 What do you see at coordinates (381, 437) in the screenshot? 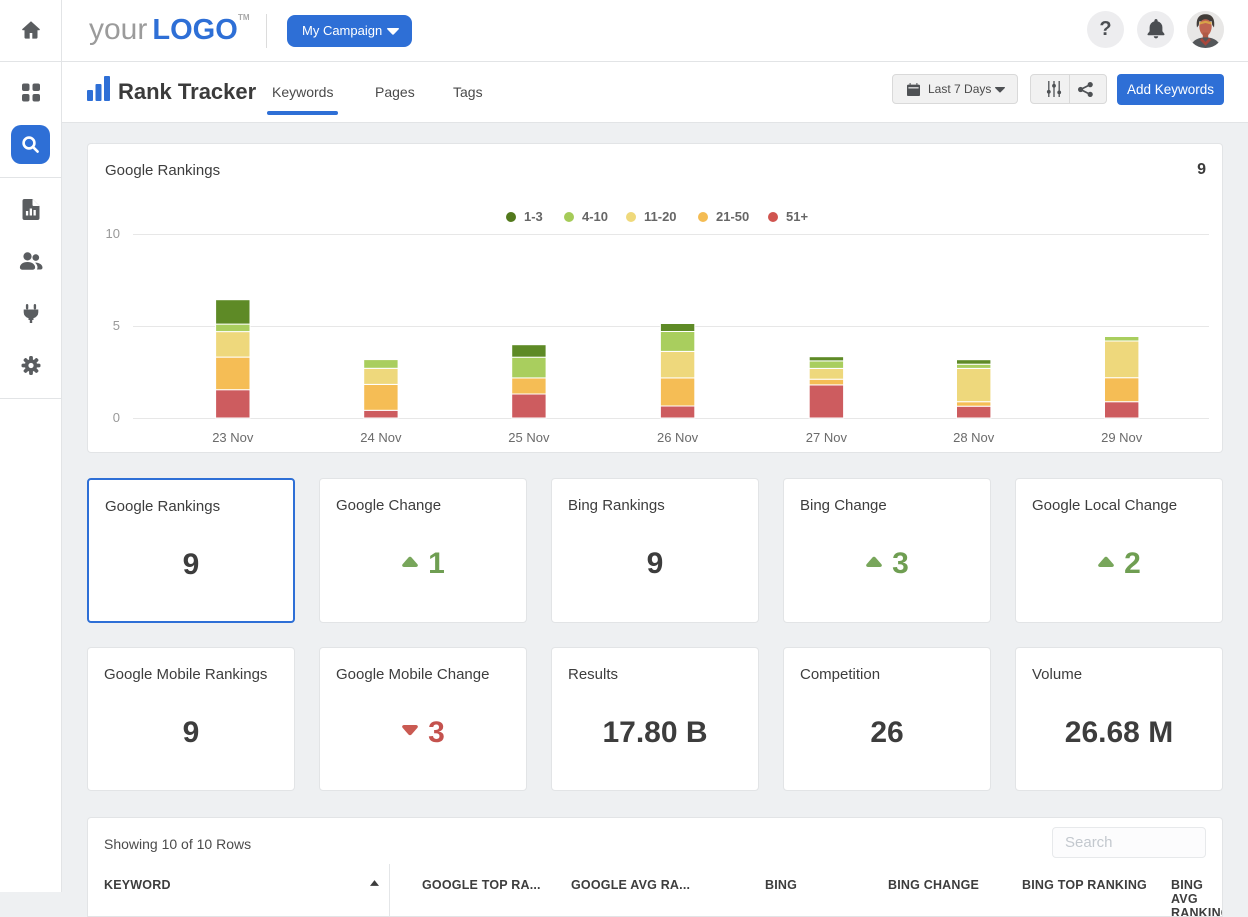
I see `svg-text: 24 Nov` at bounding box center [381, 437].